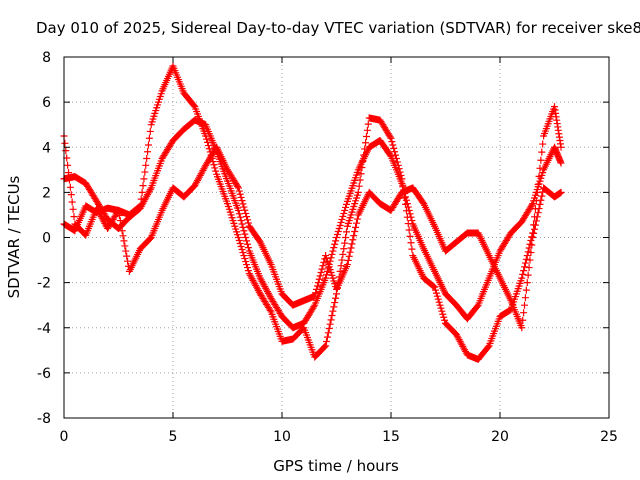  What do you see at coordinates (46, 148) in the screenshot?
I see `y-tick-label: 4` at bounding box center [46, 148].